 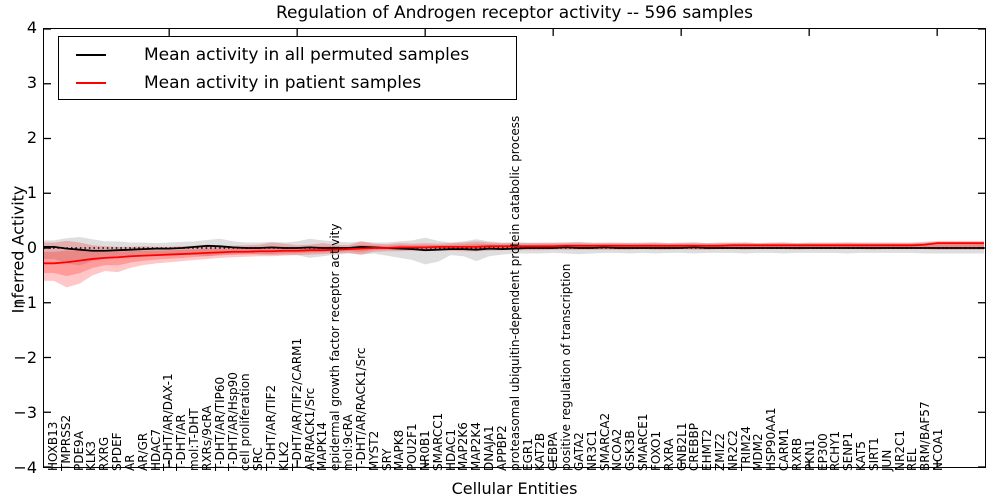 What do you see at coordinates (219, 423) in the screenshot?
I see `x-category-label: T-DHT/AR/TIP60` at bounding box center [219, 423].